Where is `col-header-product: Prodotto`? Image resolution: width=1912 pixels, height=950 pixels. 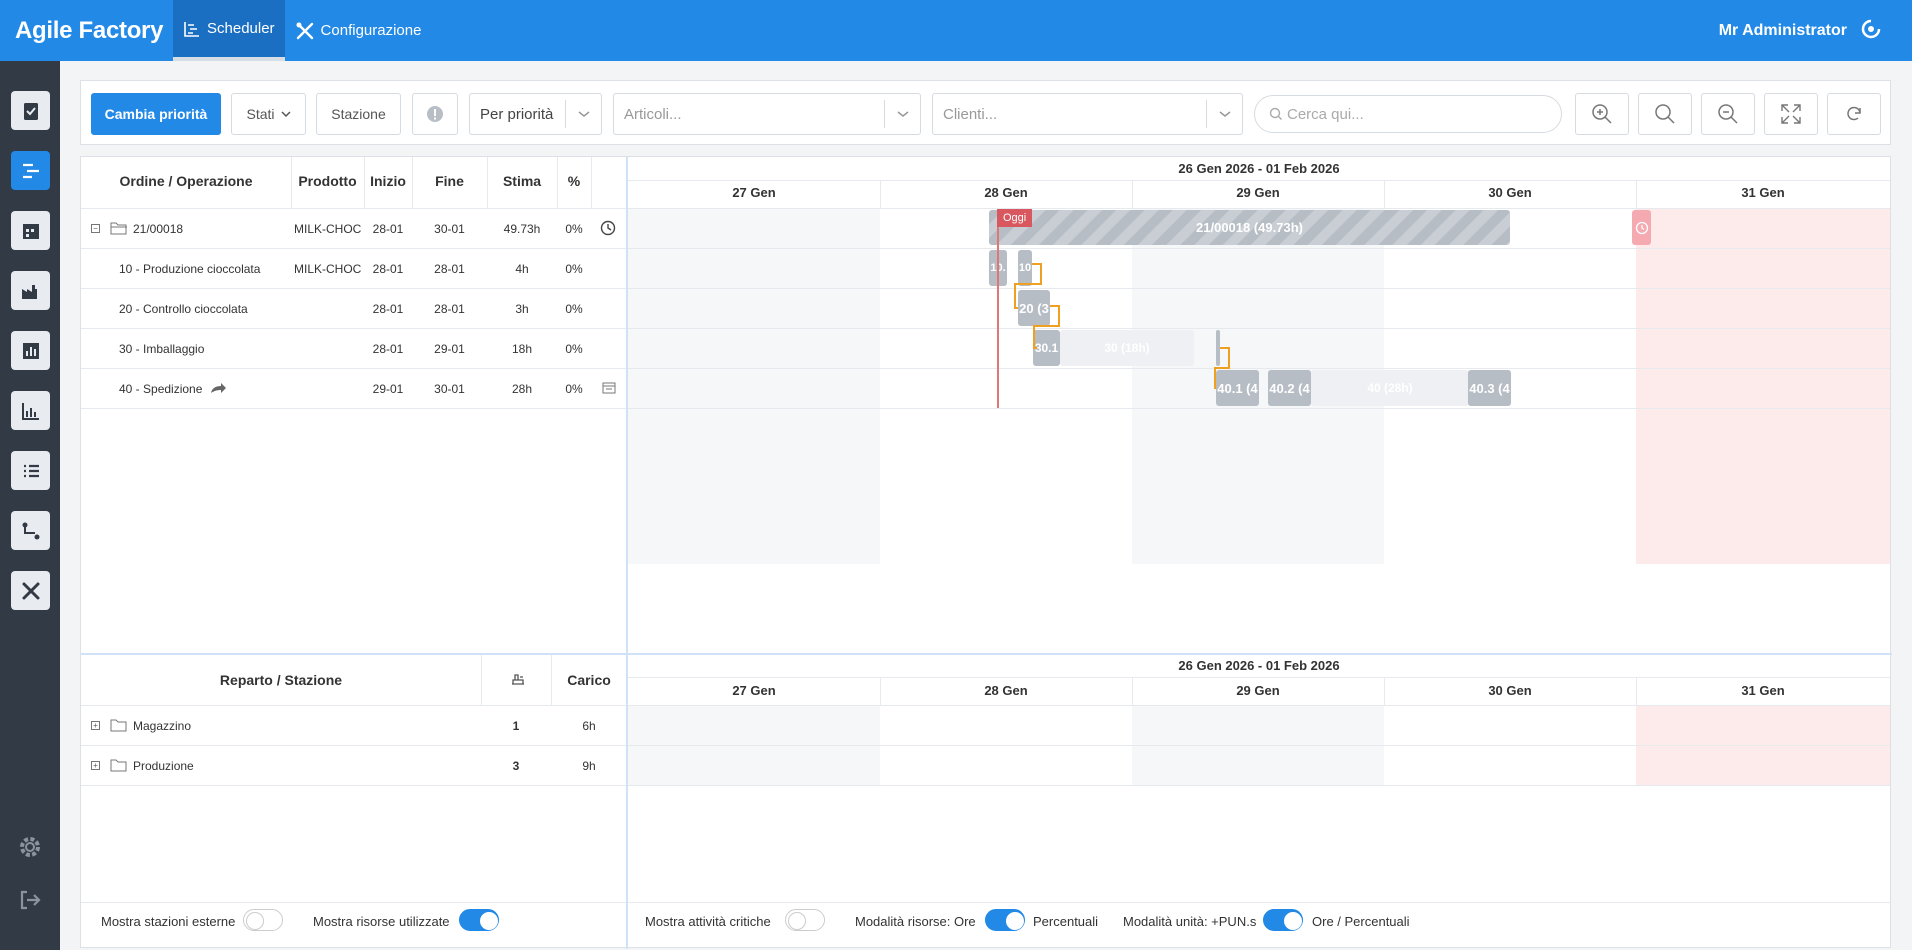
col-header-product: Prodotto is located at coordinates (327, 181).